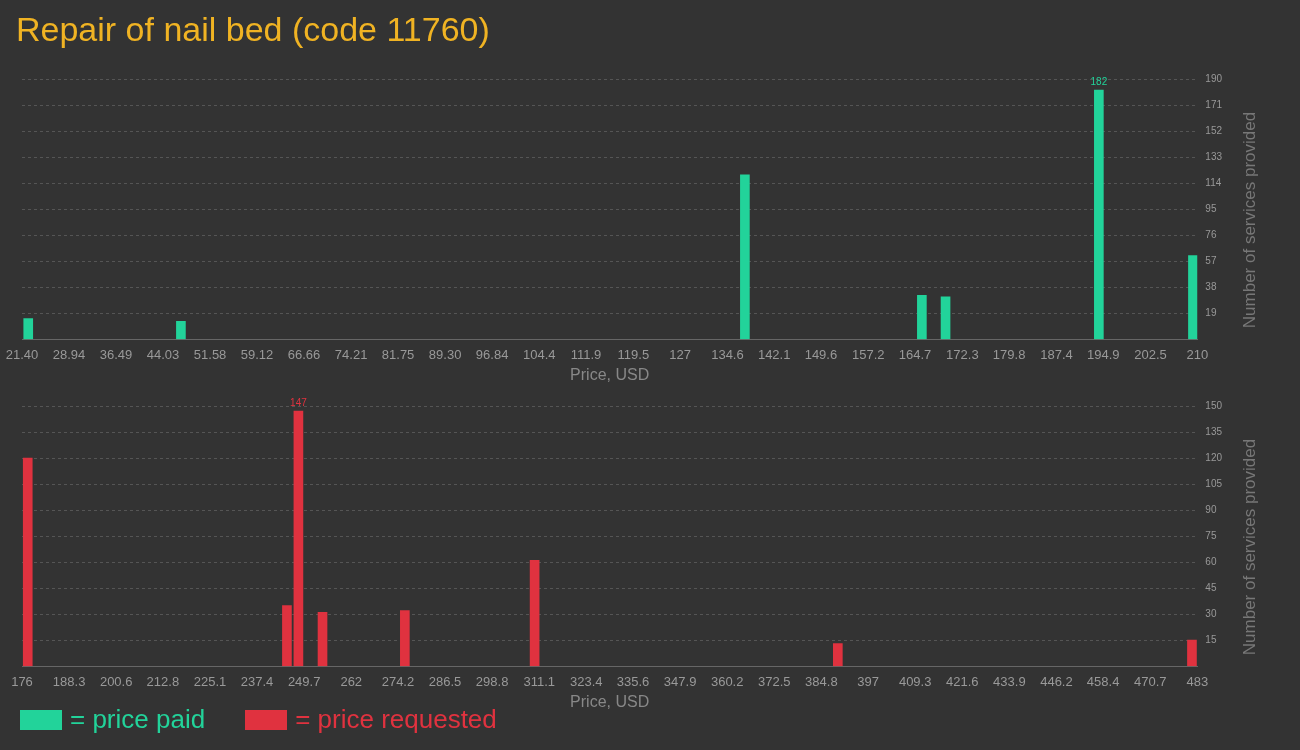 The width and height of the screenshot is (1300, 750). I want to click on x-tick-label: 149.6, so click(821, 354).